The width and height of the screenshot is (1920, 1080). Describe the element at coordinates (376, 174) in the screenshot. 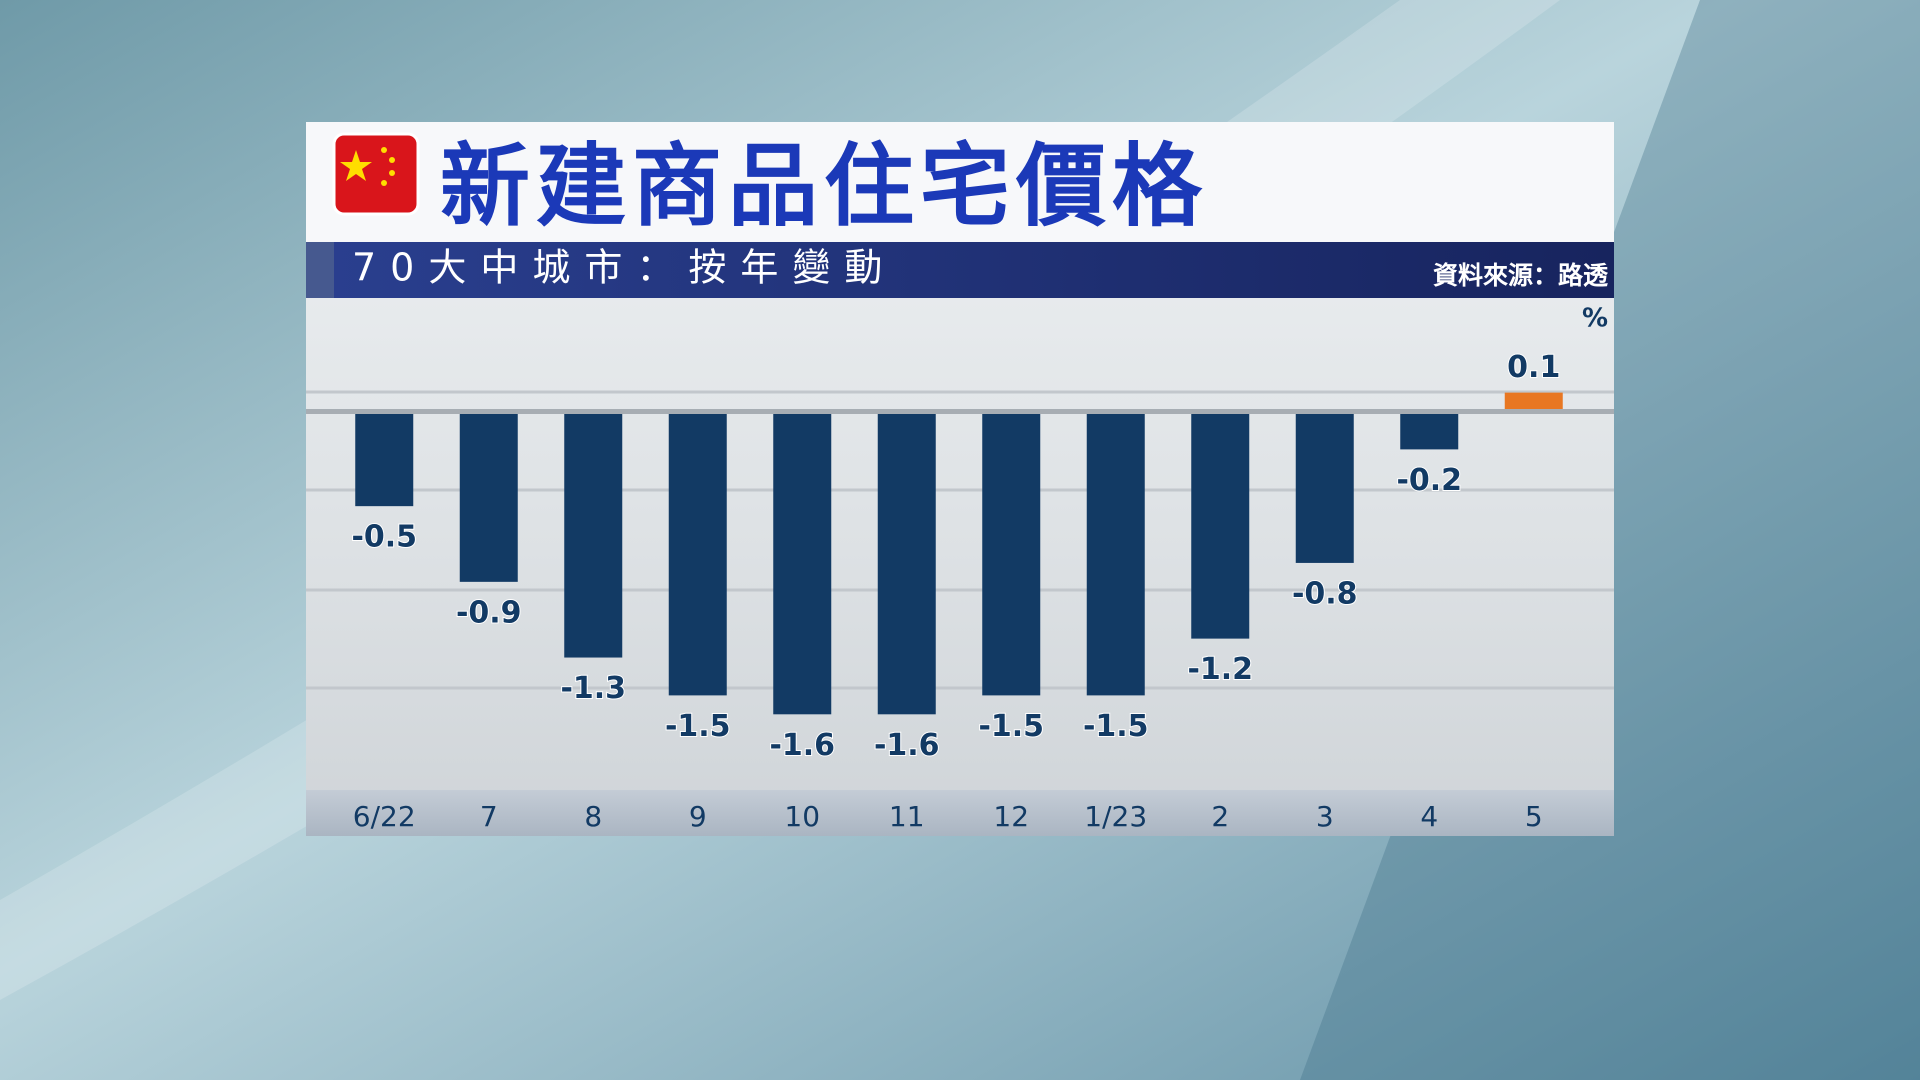

I see `flag` at that location.